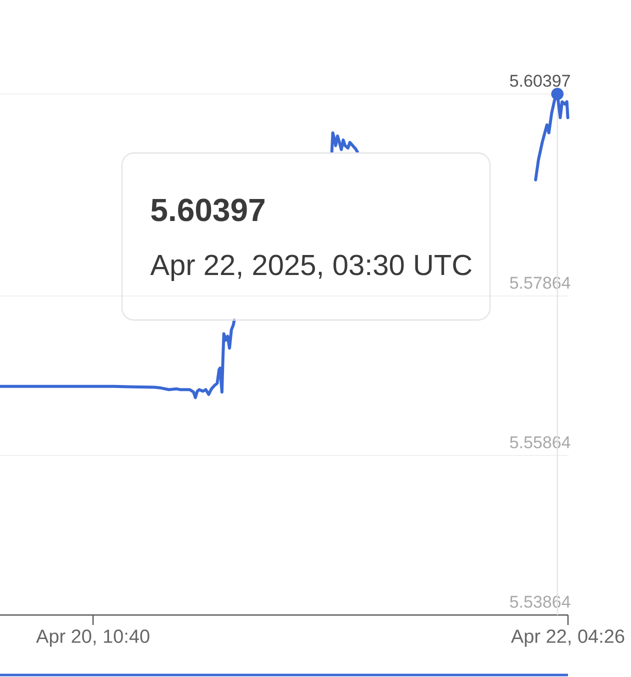  What do you see at coordinates (311, 268) in the screenshot?
I see `annotation: Apr 22, 2025, 03:30 UTC` at bounding box center [311, 268].